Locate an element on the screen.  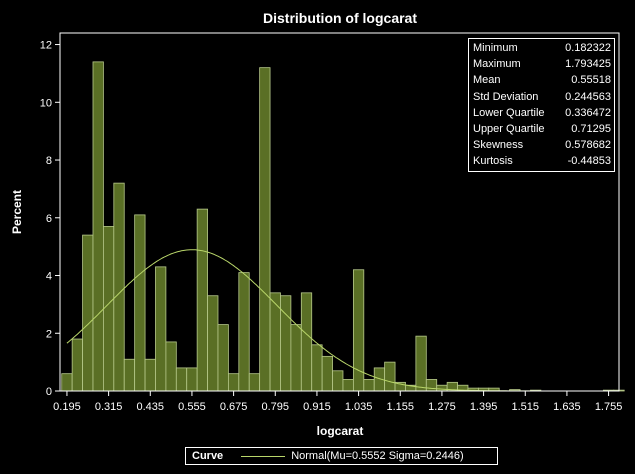
legend-title: Curve is located at coordinates (208, 456).